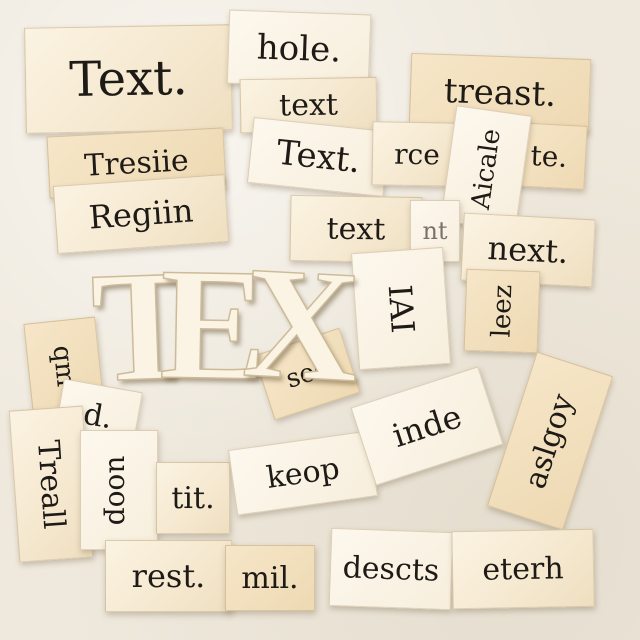 This screenshot has width=640, height=640. I want to click on word-text: mil., so click(270, 578).